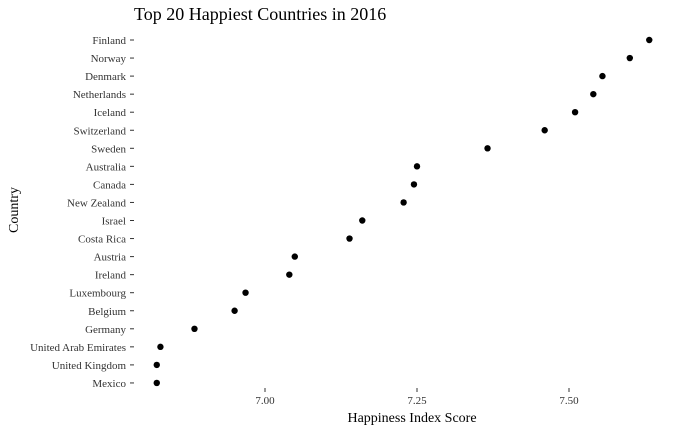 The width and height of the screenshot is (700, 432). What do you see at coordinates (260, 14) in the screenshot?
I see `chart-title: Top 20 Happiest Countries in 2016` at bounding box center [260, 14].